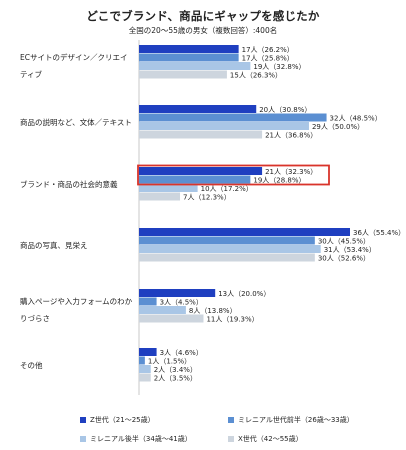 Image resolution: width=406 pixels, height=450 pixels. What do you see at coordinates (279, 67) in the screenshot?
I see `data-label: 19人（32.8%）` at bounding box center [279, 67].